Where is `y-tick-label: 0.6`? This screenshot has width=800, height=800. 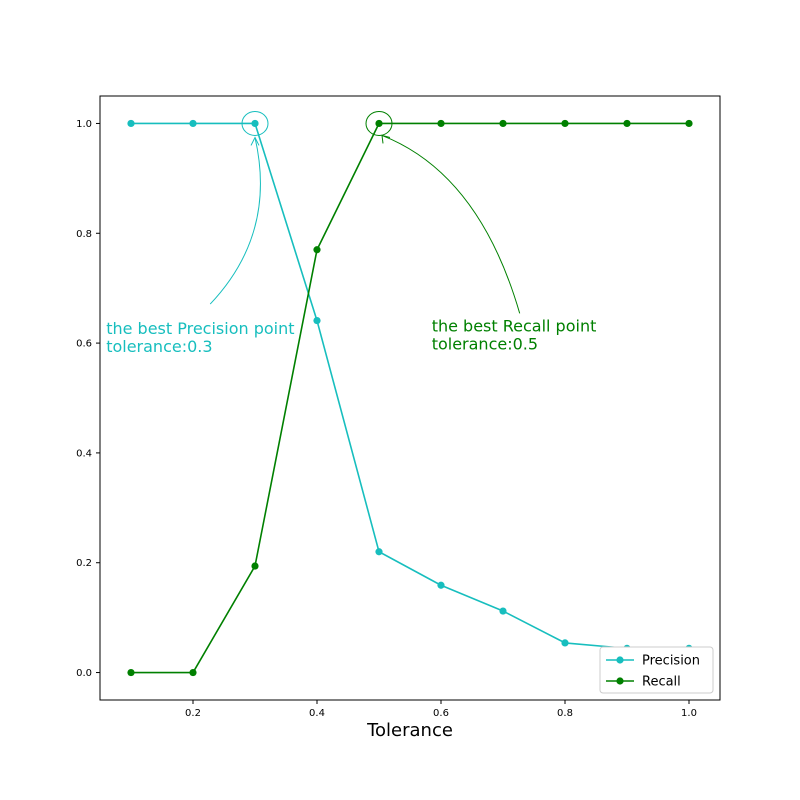
y-tick-label: 0.6 is located at coordinates (84, 344).